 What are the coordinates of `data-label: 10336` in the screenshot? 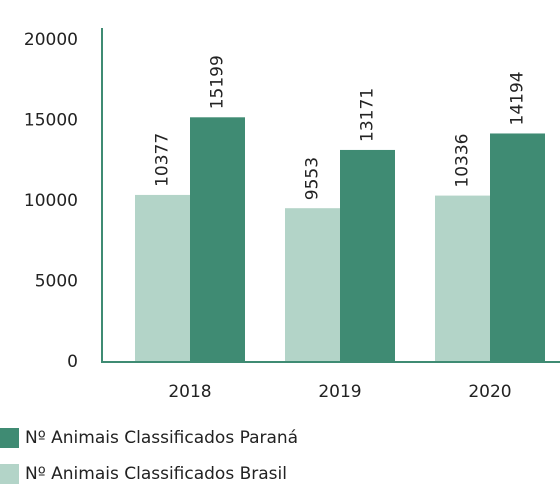 It's located at (463, 160).